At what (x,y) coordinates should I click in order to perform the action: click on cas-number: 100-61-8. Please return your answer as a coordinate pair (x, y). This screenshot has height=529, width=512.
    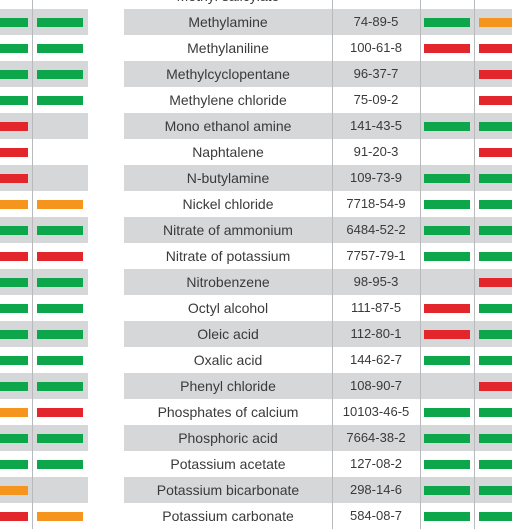
    Looking at the image, I should click on (376, 47).